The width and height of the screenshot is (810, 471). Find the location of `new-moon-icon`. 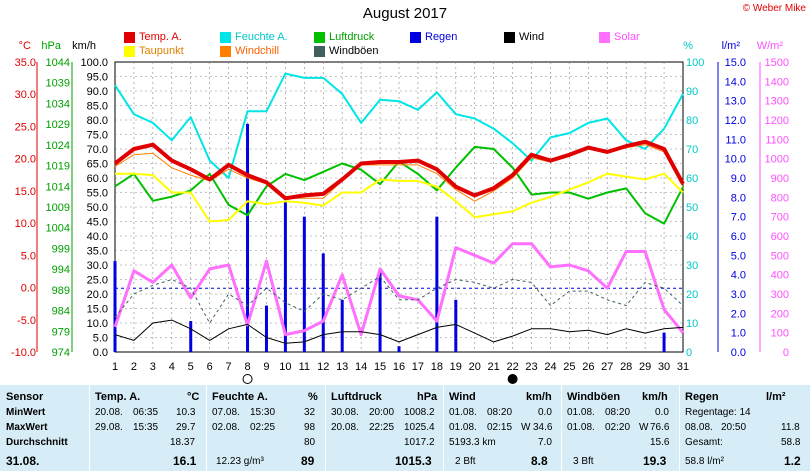

new-moon-icon is located at coordinates (512, 379).